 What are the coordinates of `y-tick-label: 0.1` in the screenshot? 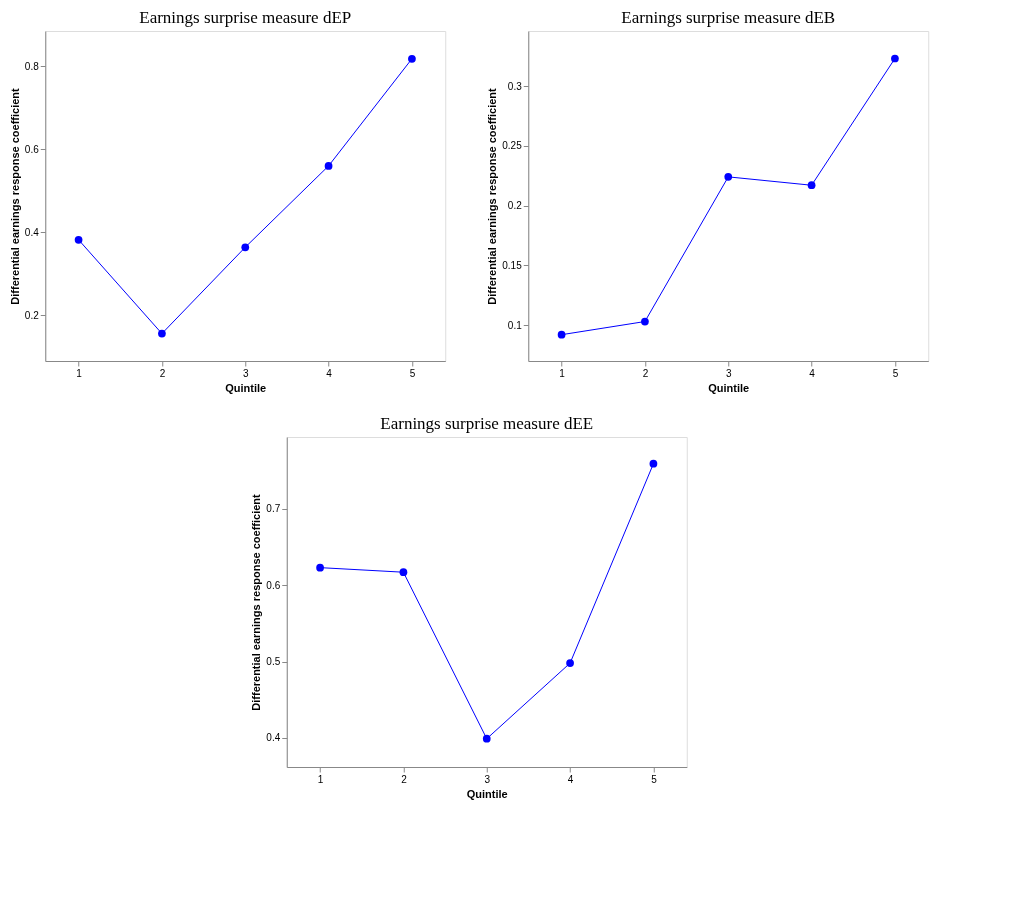 It's located at (515, 325).